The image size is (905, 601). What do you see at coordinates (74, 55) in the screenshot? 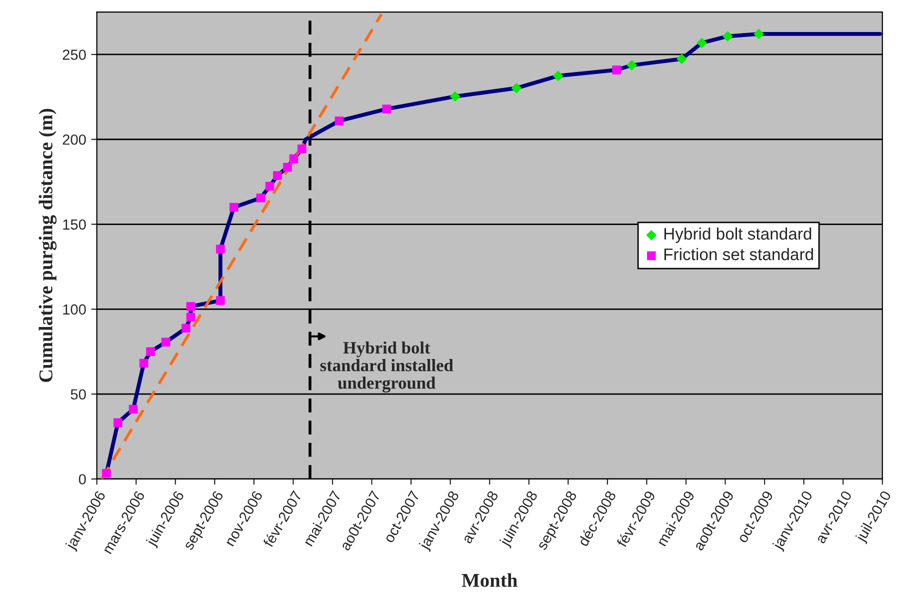
I see `y-tick-label: 250` at bounding box center [74, 55].